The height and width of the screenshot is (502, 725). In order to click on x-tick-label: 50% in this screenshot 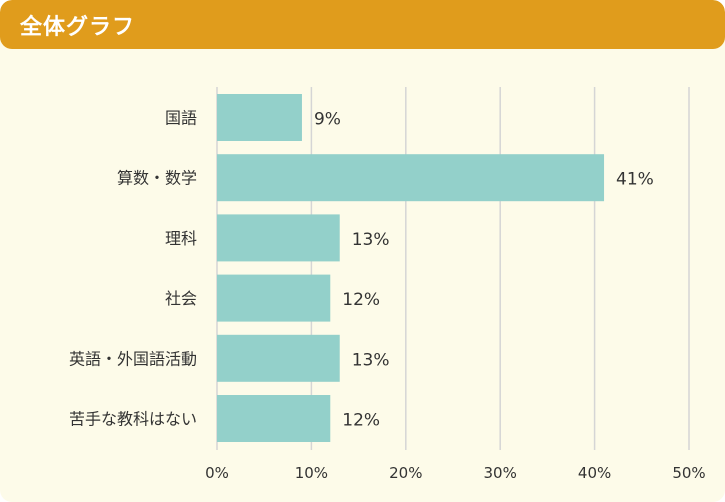, I will do `click(688, 473)`.